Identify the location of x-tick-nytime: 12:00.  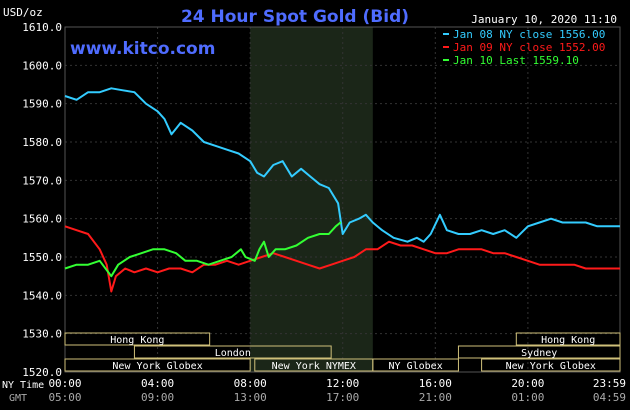
(342, 383).